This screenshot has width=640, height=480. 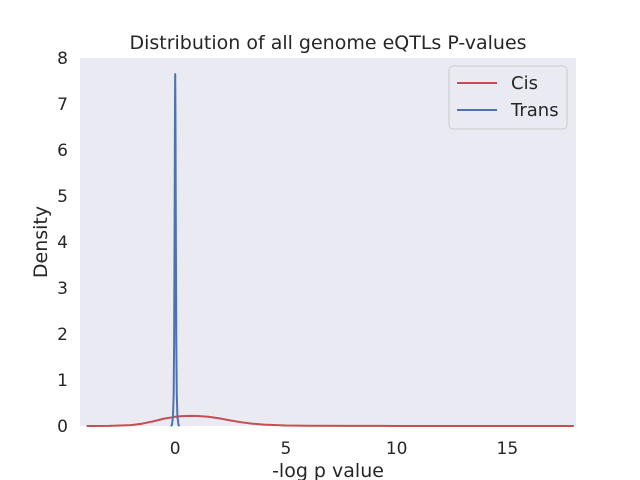 What do you see at coordinates (62, 427) in the screenshot?
I see `y-tick-label: 0` at bounding box center [62, 427].